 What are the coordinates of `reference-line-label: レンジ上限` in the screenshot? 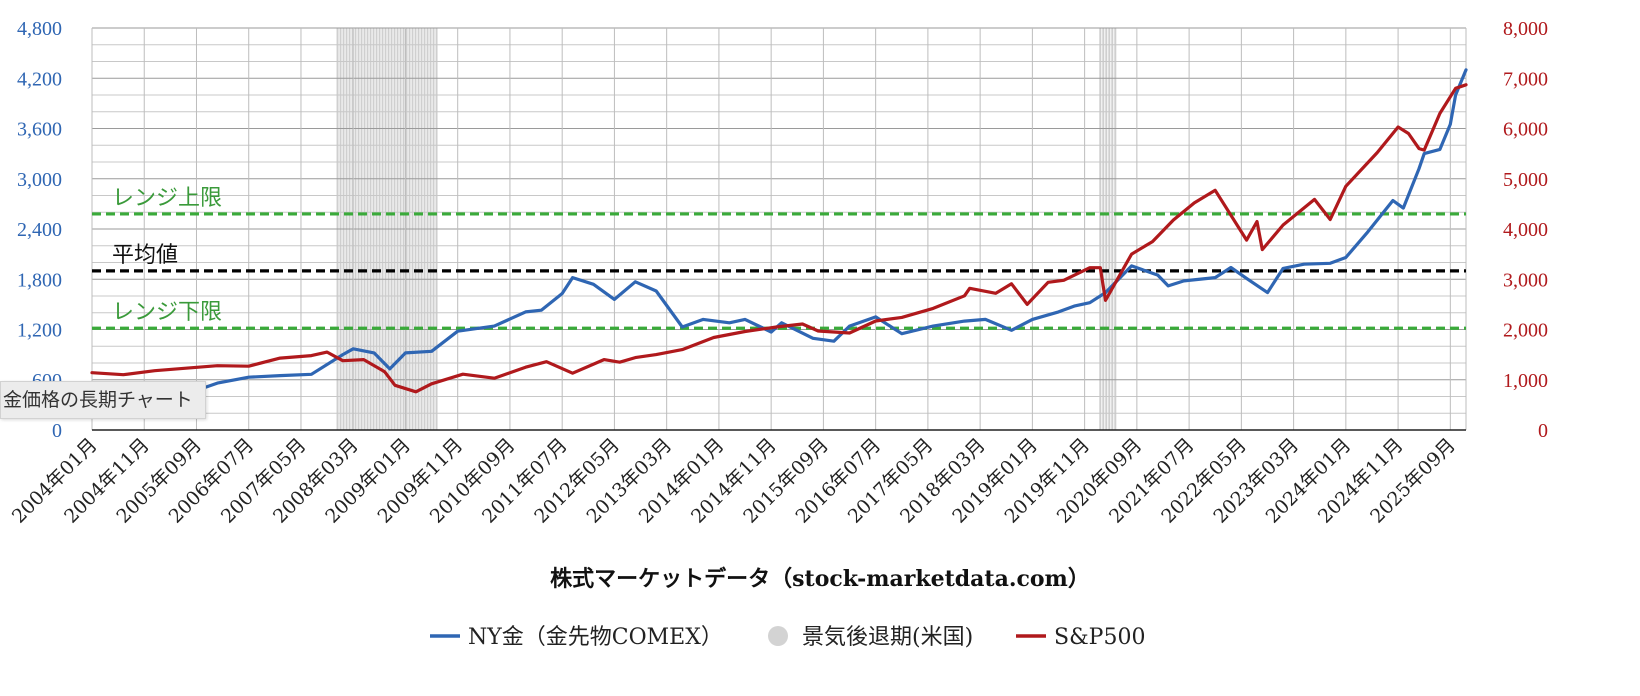 It's located at (167, 198).